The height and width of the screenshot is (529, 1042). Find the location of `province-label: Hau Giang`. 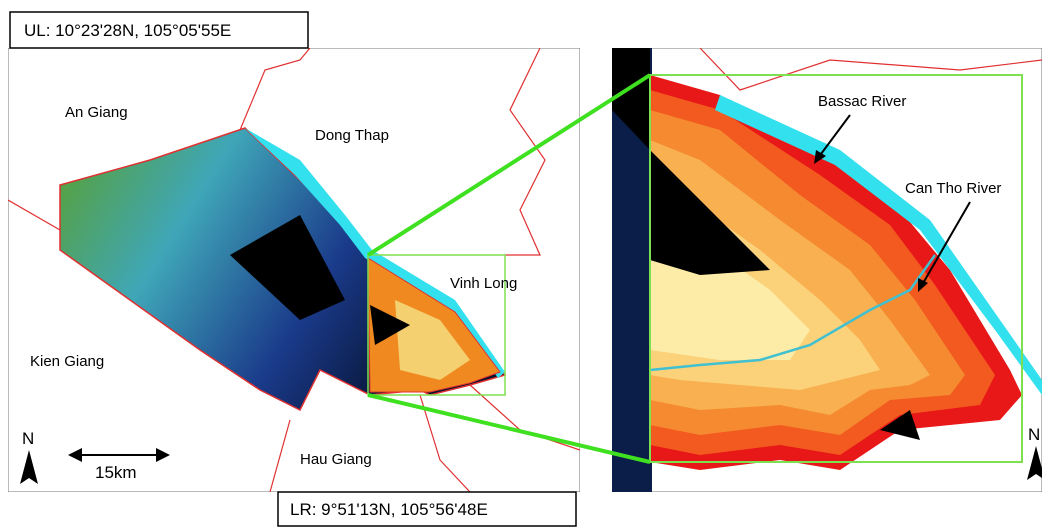

province-label: Hau Giang is located at coordinates (336, 459).